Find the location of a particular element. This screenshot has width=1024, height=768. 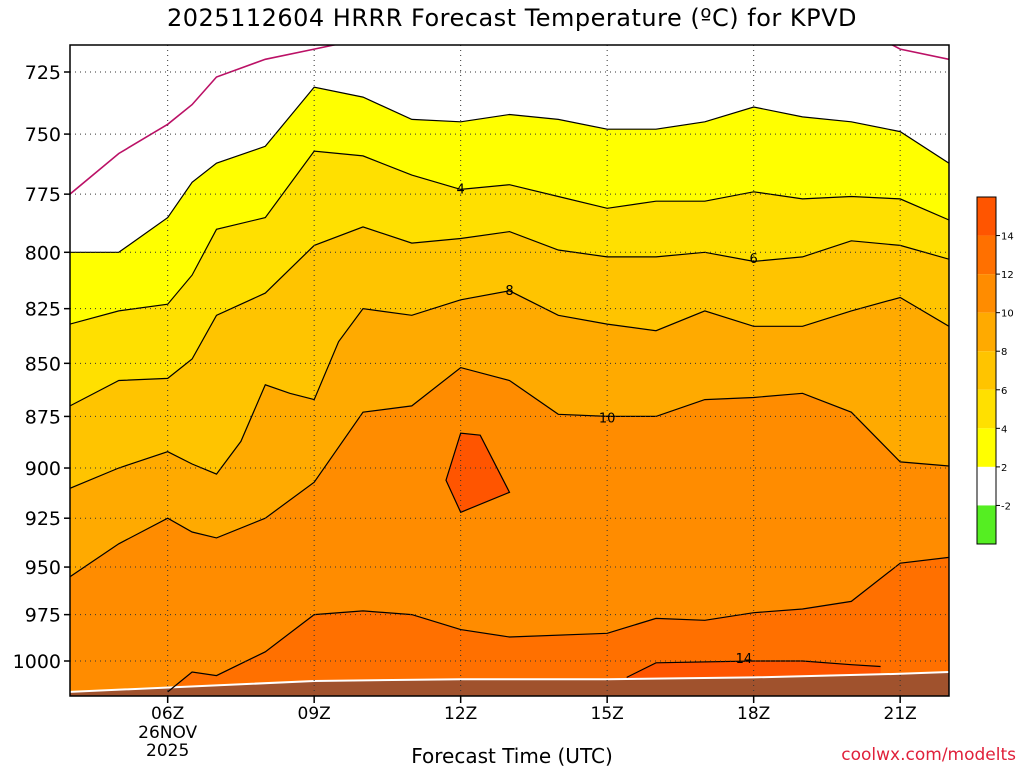

legend-label: 14 is located at coordinates (1007, 237).